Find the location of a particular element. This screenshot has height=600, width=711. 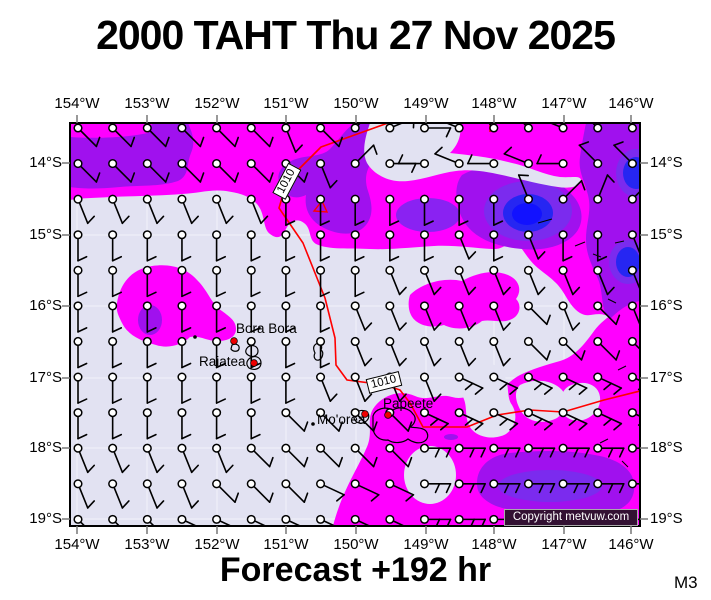

forecast-hour-label: Forecast +192 hr is located at coordinates (355, 570).